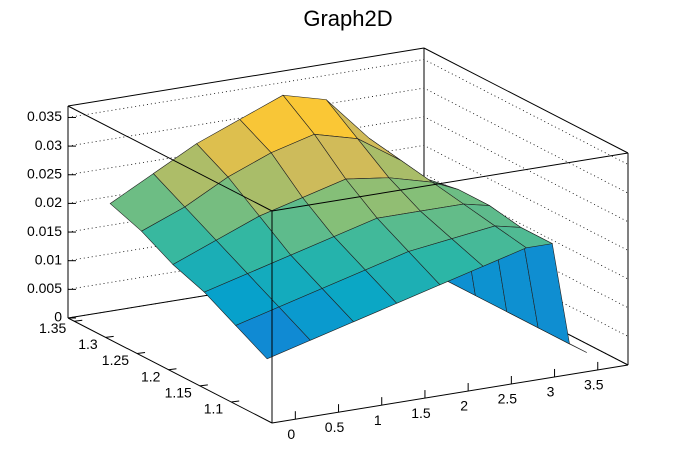 This screenshot has width=696, height=472. What do you see at coordinates (48, 259) in the screenshot?
I see `z-tick-label: 0.01` at bounding box center [48, 259].